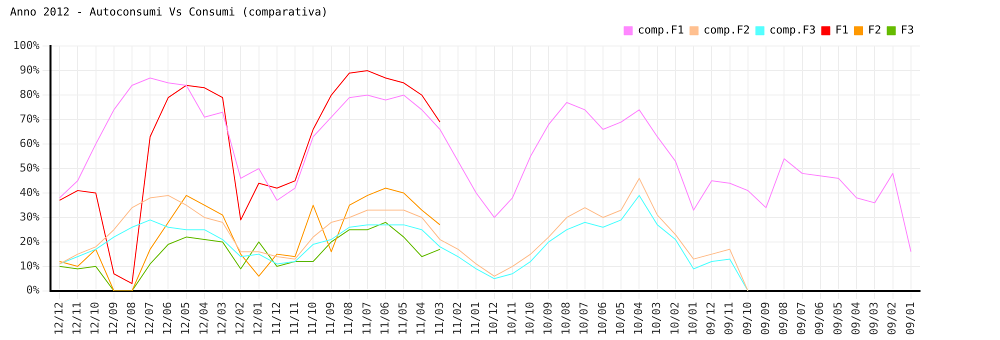 This screenshot has width=1000, height=340. I want to click on x-tick-label: 09/10, so click(747, 319).